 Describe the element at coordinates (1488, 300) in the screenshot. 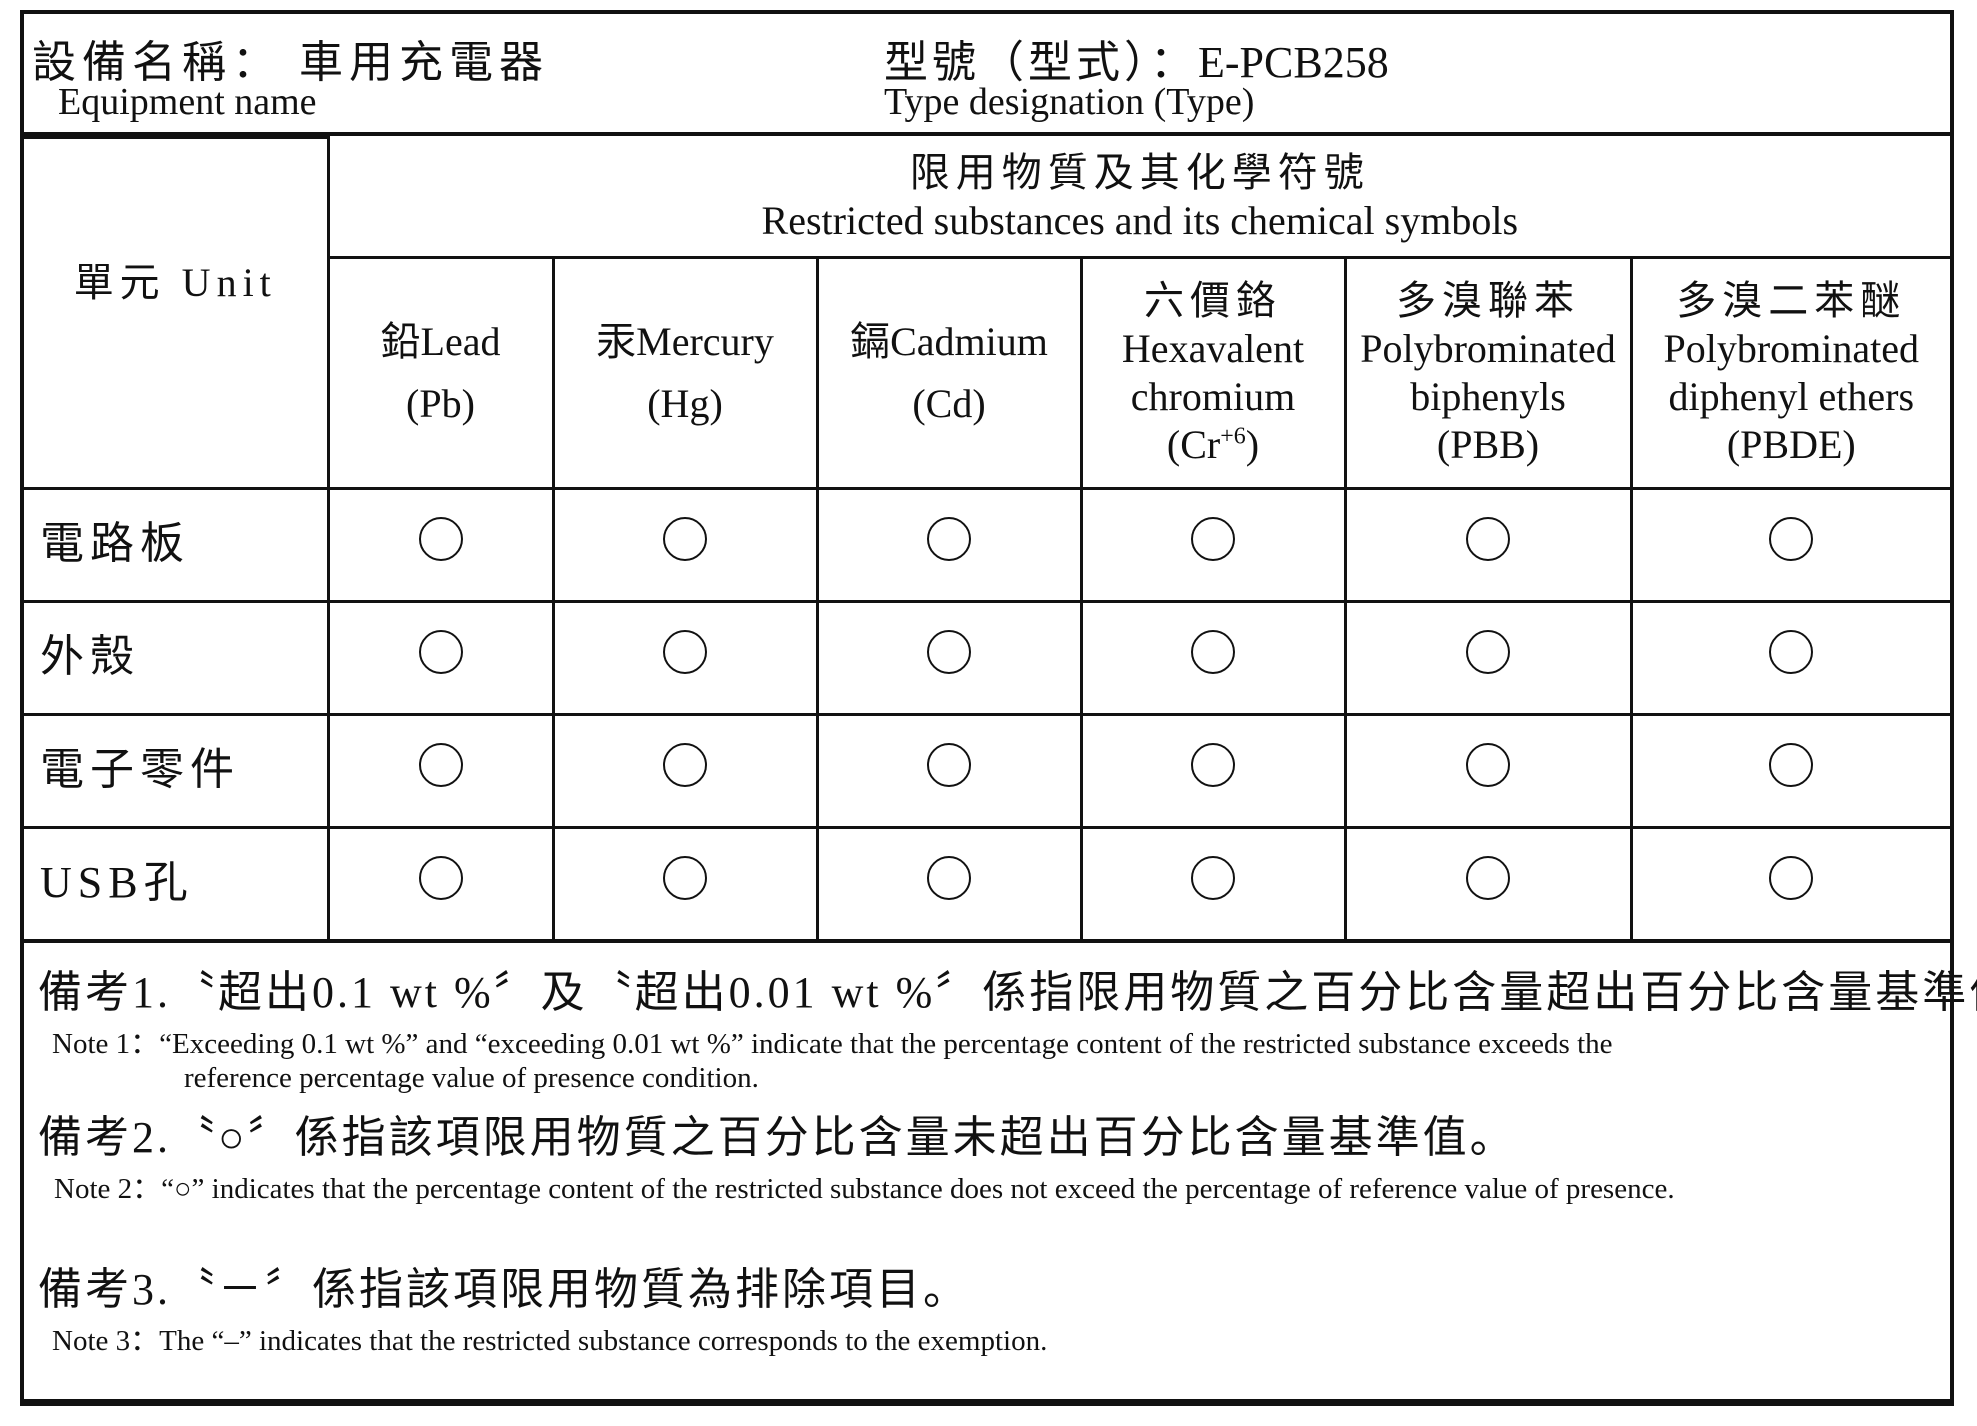

I see `col-zh: 多溴聯苯` at that location.